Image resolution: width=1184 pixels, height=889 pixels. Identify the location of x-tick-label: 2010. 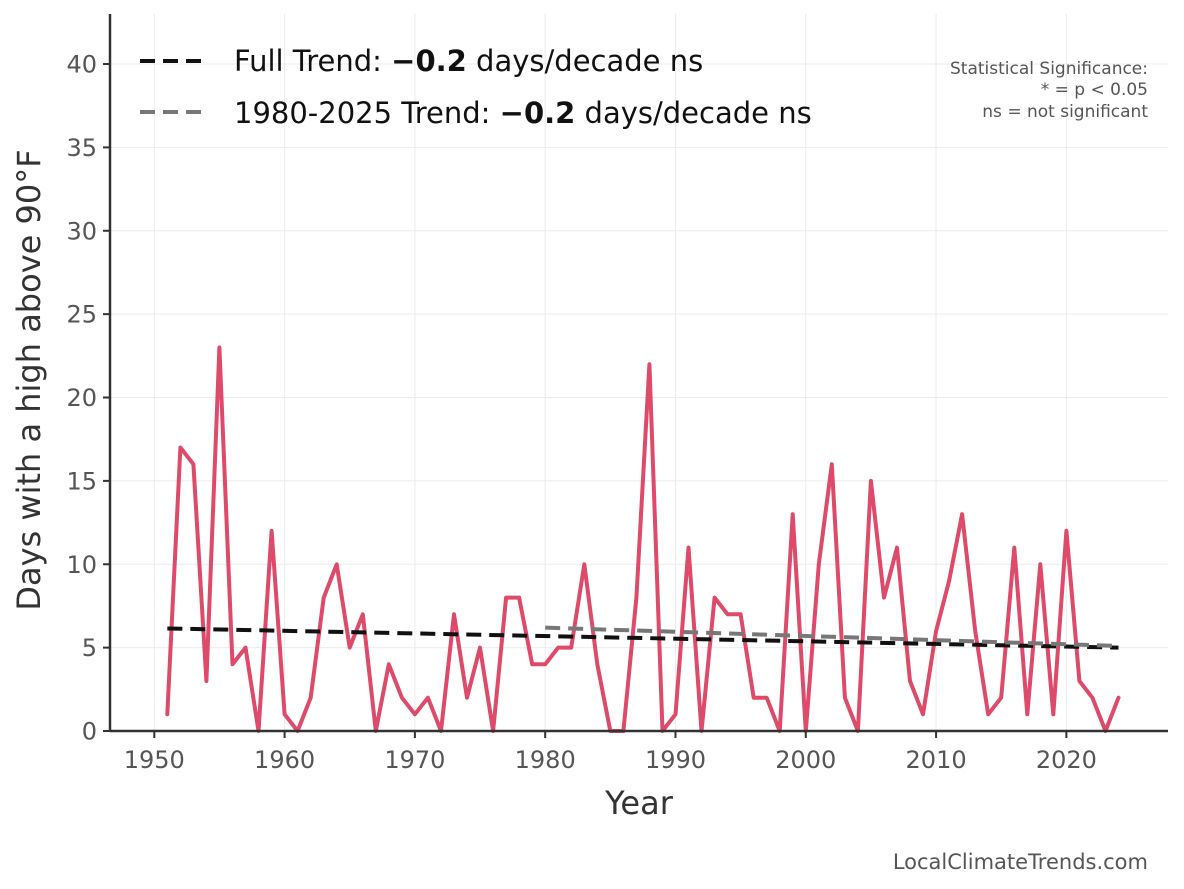
(936, 760).